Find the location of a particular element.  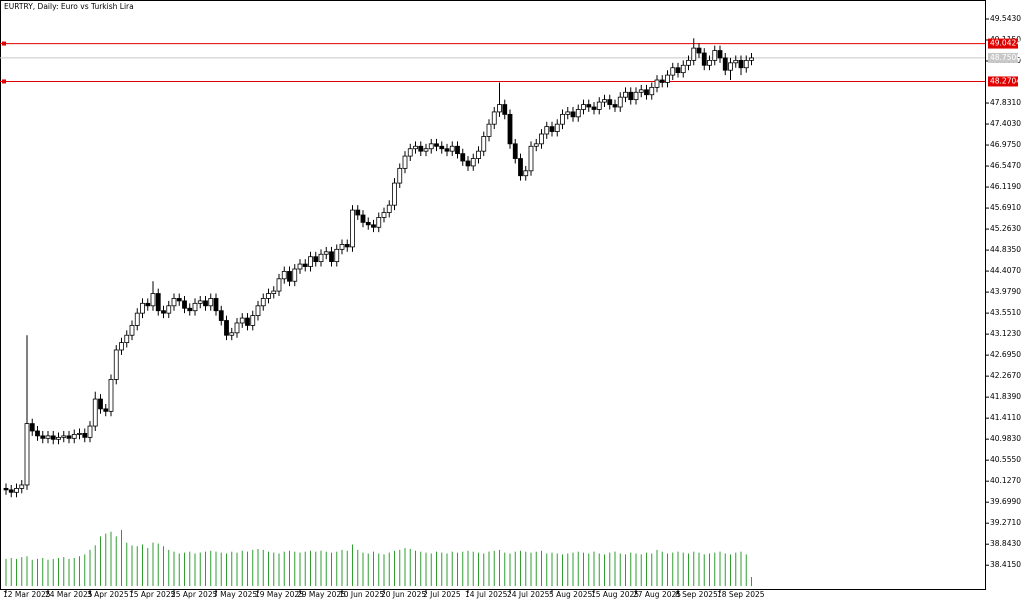

y-tick-label: 46.9750 is located at coordinates (1005, 144).